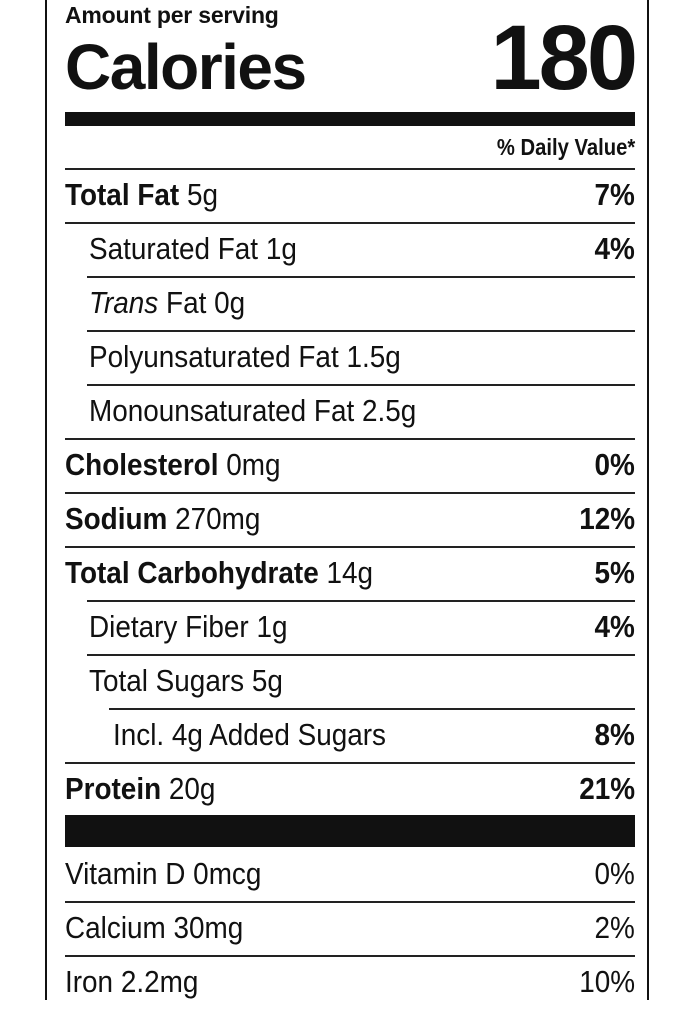 Image resolution: width=700 pixels, height=1009 pixels. Describe the element at coordinates (174, 248) in the screenshot. I see `nutrient-name: Saturated Fat` at that location.